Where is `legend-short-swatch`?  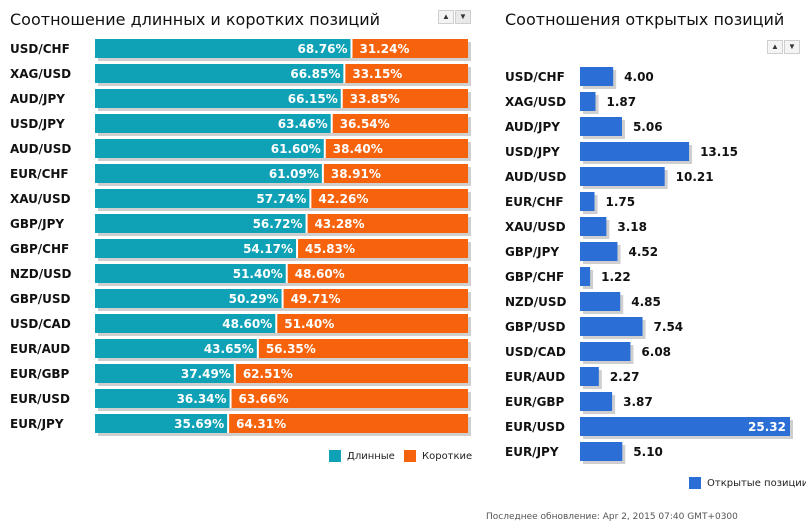 legend-short-swatch is located at coordinates (410, 456).